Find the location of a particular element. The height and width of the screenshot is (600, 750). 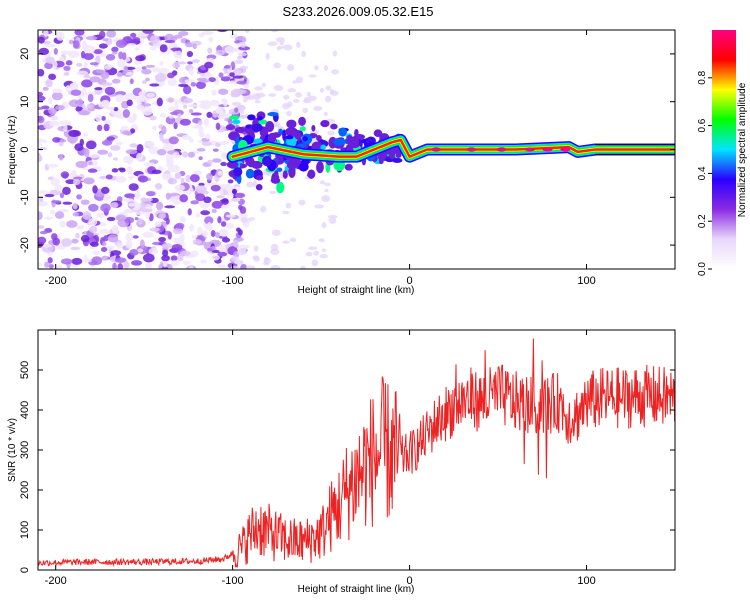

heatmap-x-label: Height of straight line (km) is located at coordinates (356, 290).